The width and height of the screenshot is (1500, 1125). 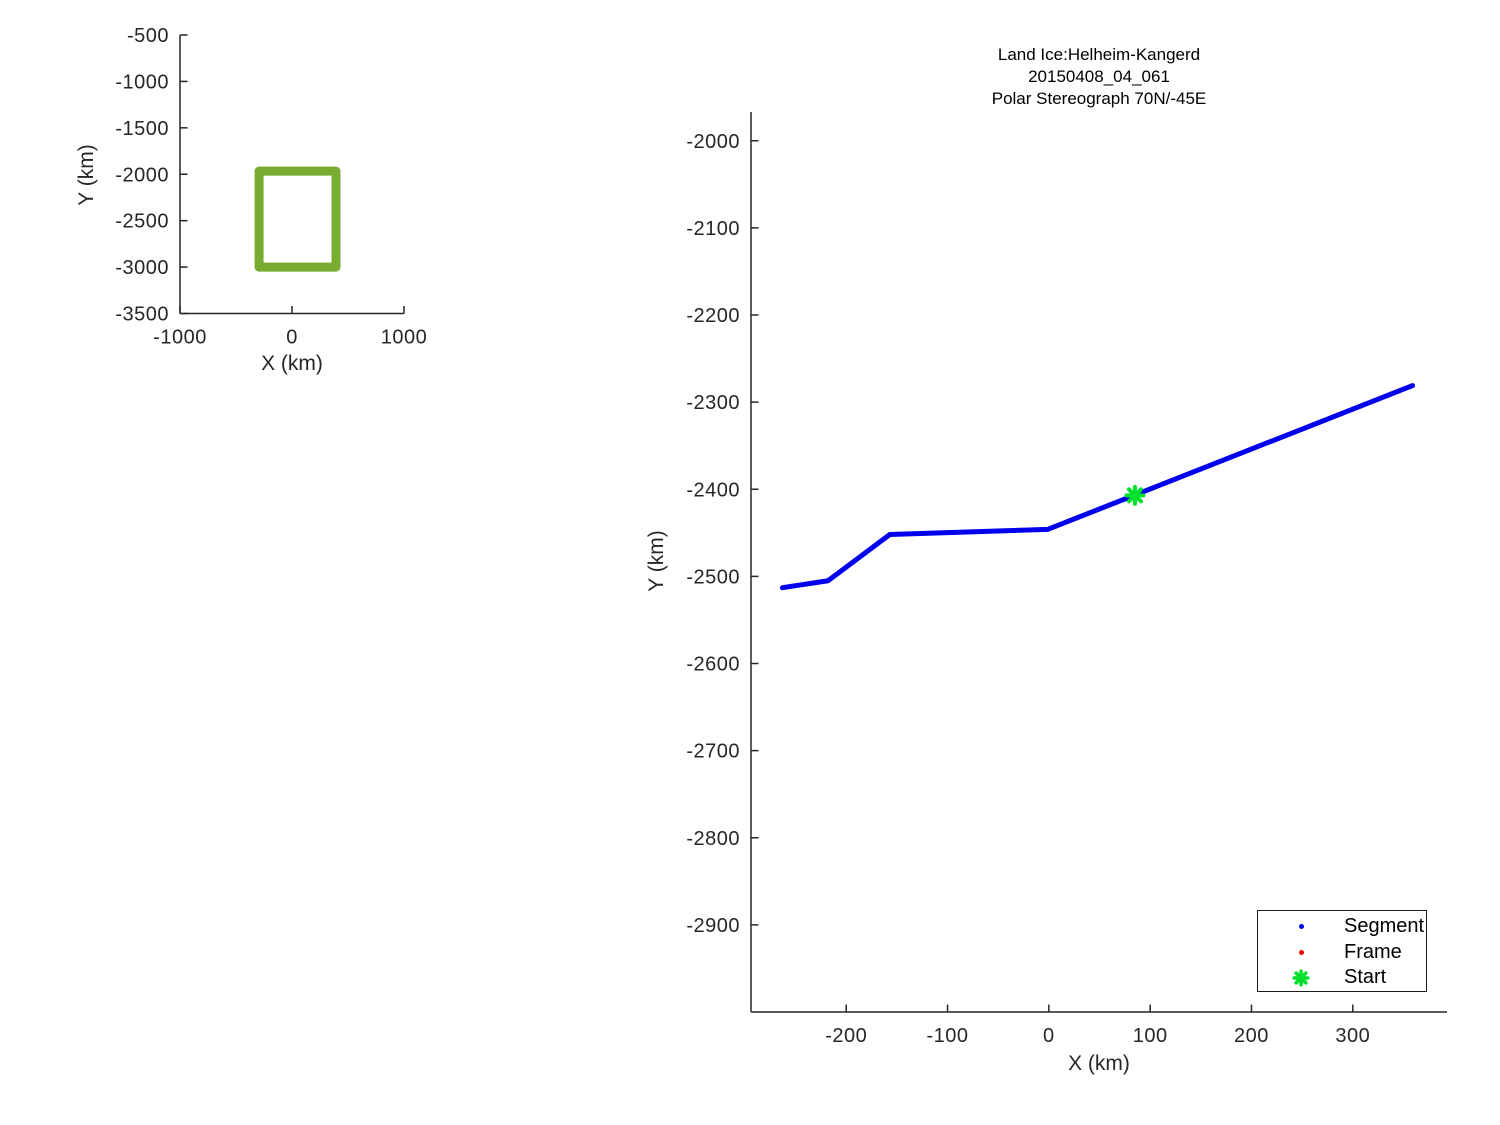 I want to click on legend-label-start: Start, so click(x=1365, y=977).